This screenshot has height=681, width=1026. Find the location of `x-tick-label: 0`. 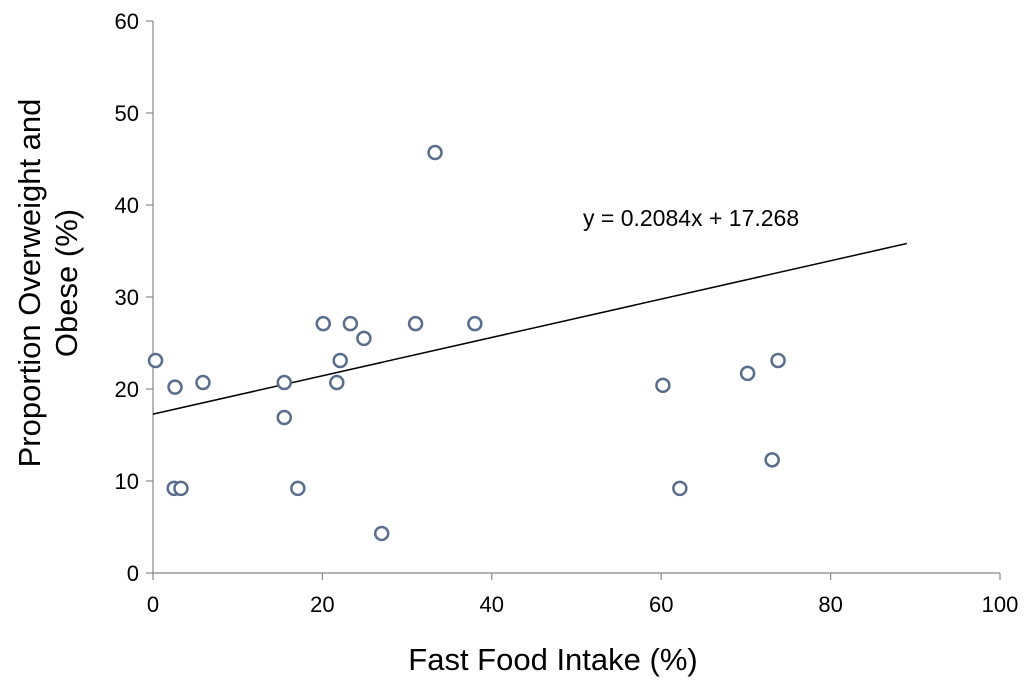

x-tick-label: 0 is located at coordinates (153, 604).